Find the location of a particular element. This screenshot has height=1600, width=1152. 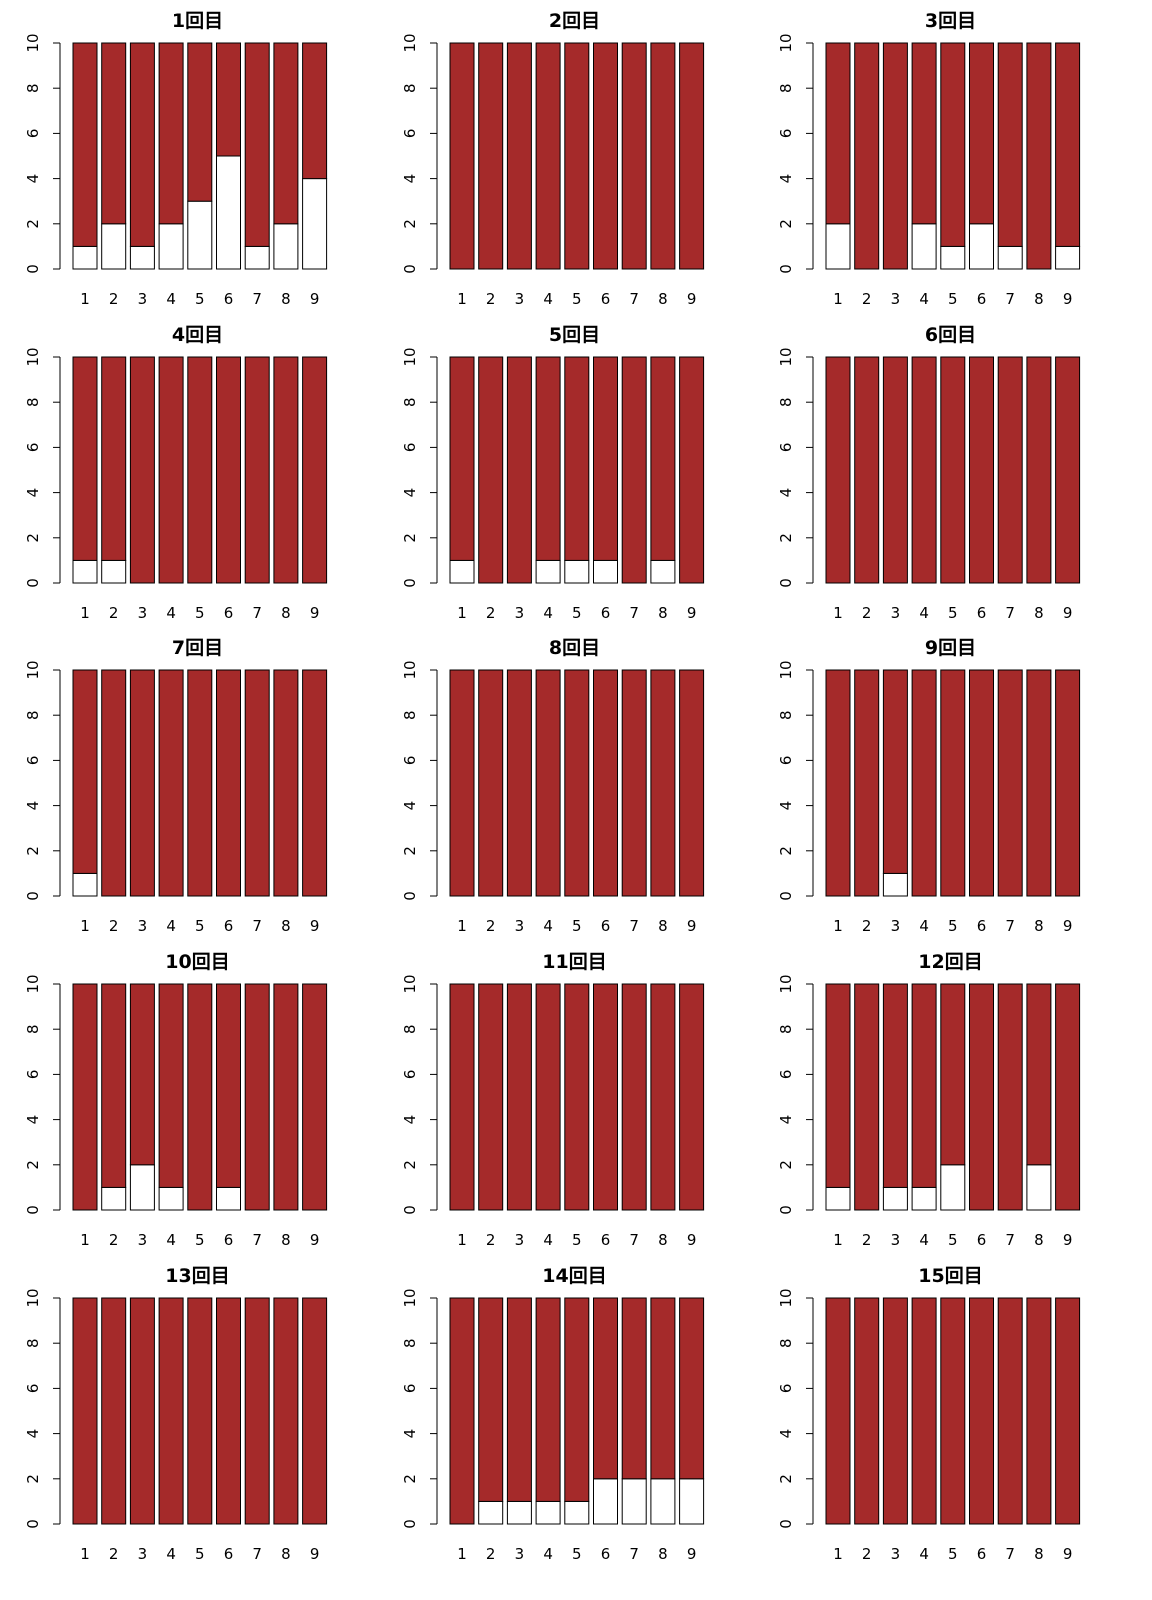

chart-title: 7回目 is located at coordinates (197, 648).